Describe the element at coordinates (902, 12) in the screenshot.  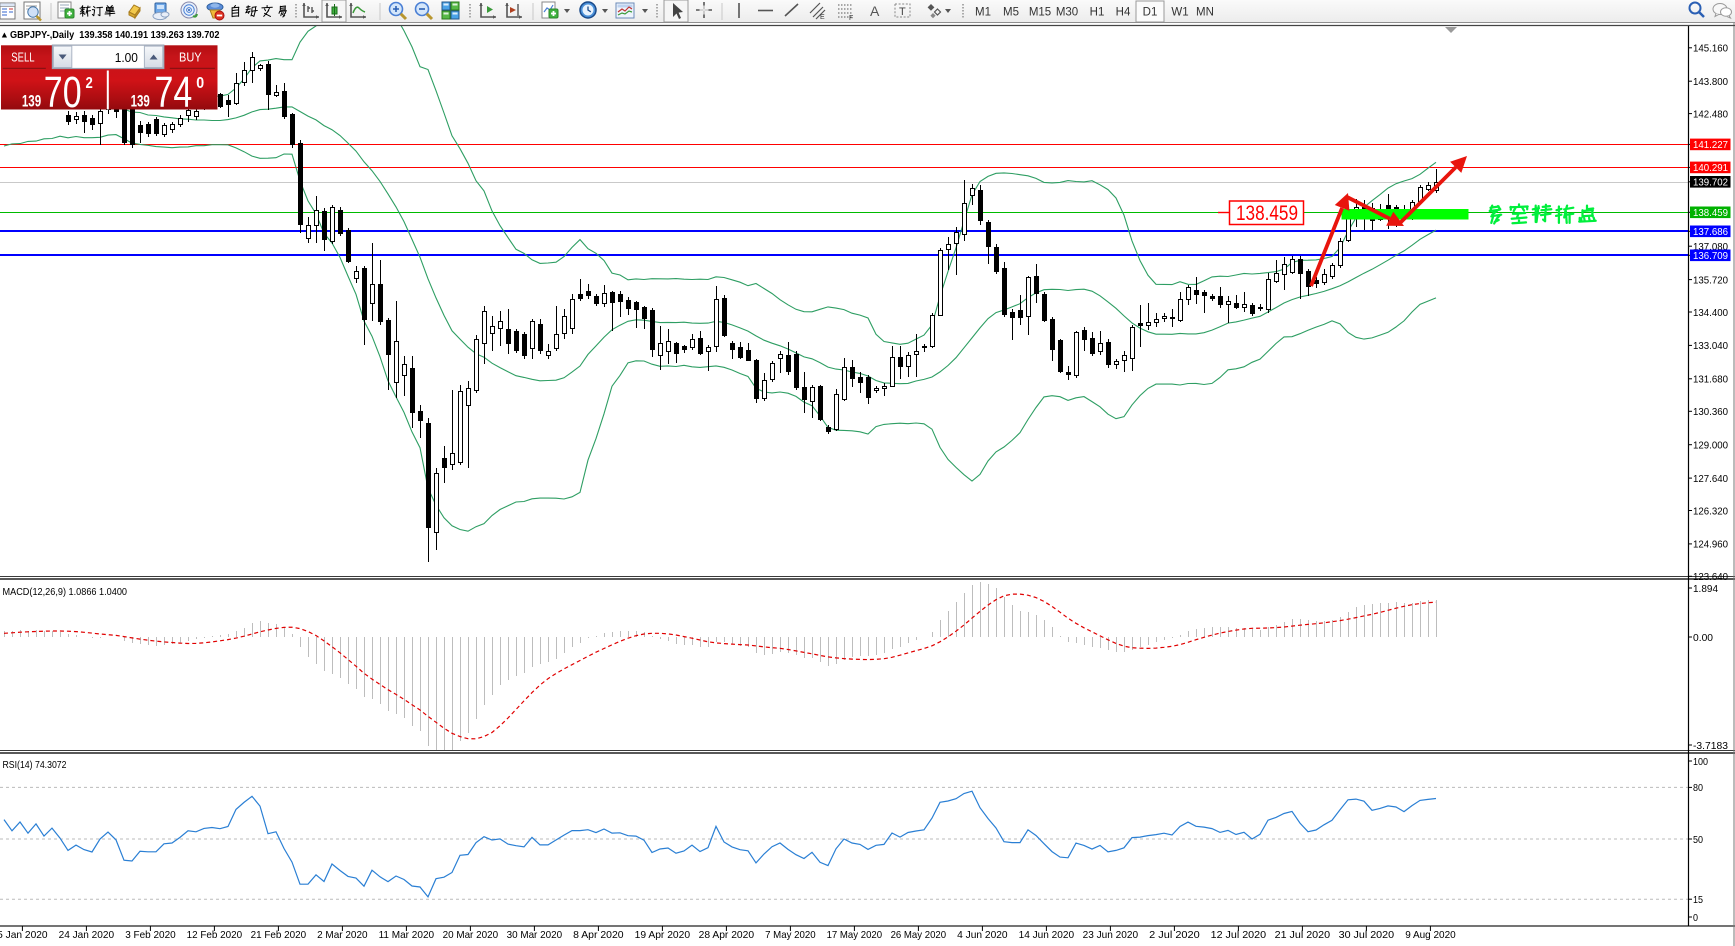
I see `svg-text: T` at that location.